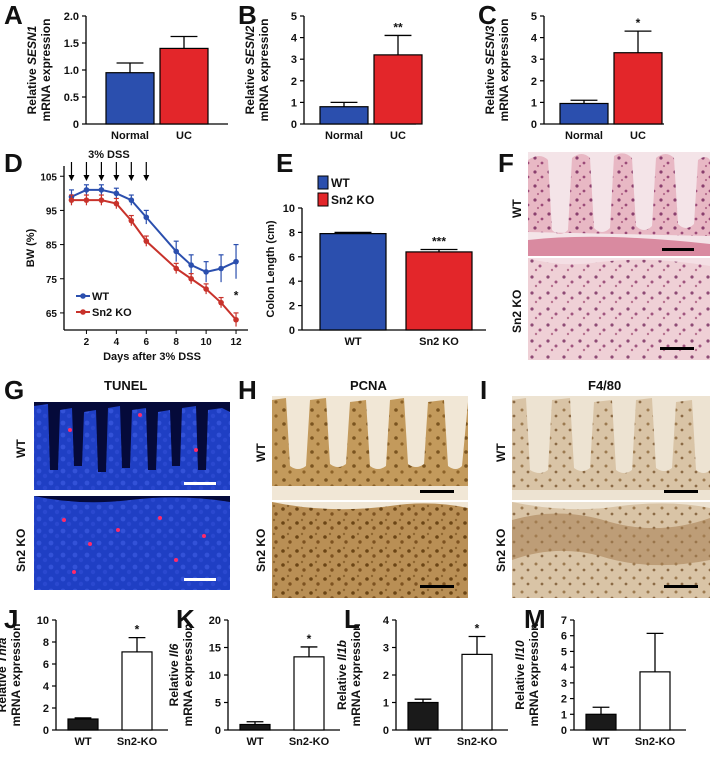 This screenshot has width=712, height=760. What do you see at coordinates (271, 268) in the screenshot?
I see `y-axis-label: Colon Length (cm)` at bounding box center [271, 268].